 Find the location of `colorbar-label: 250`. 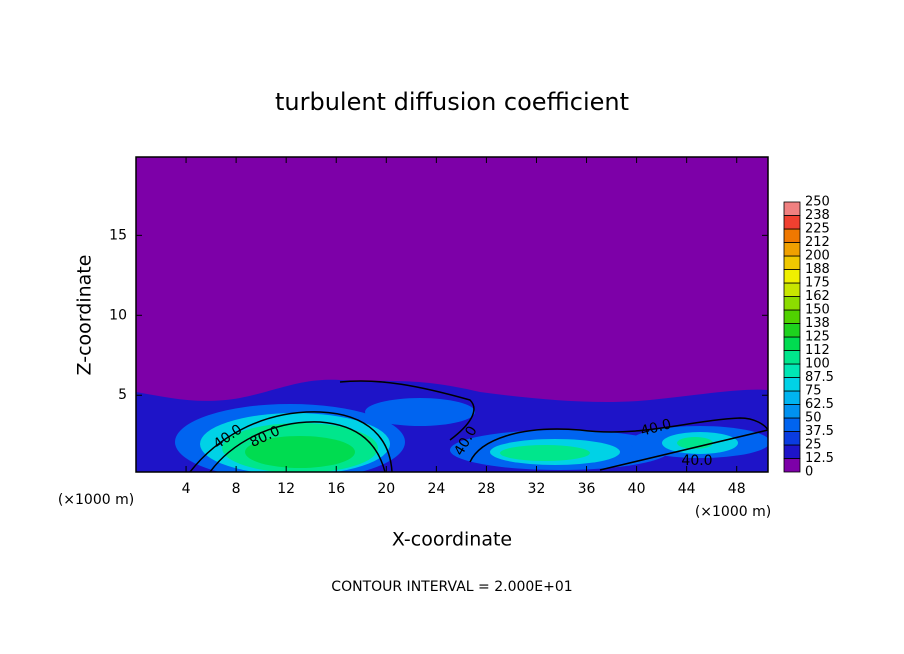

colorbar-label: 250 is located at coordinates (817, 202).